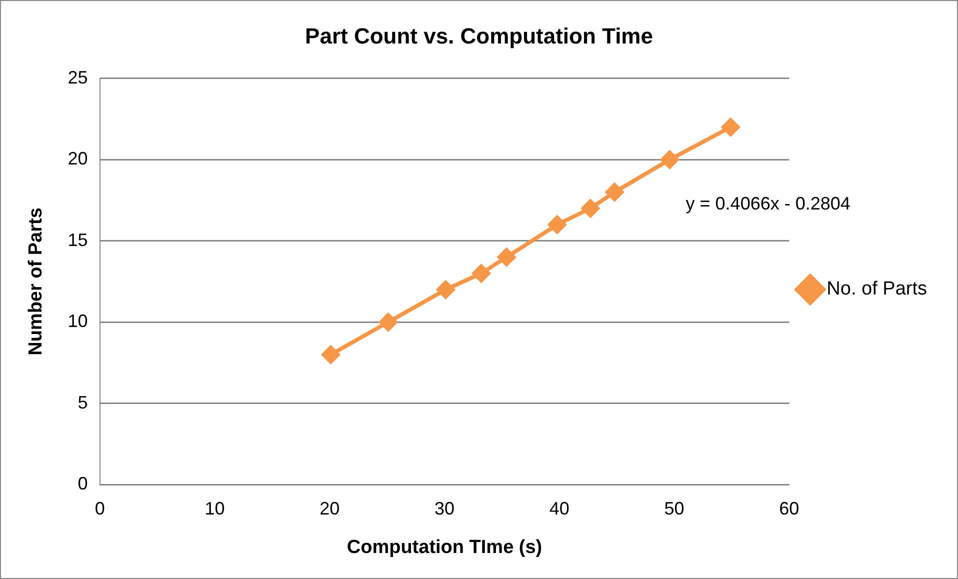 The height and width of the screenshot is (579, 958). I want to click on y-axis-title: Number of Parts, so click(36, 282).